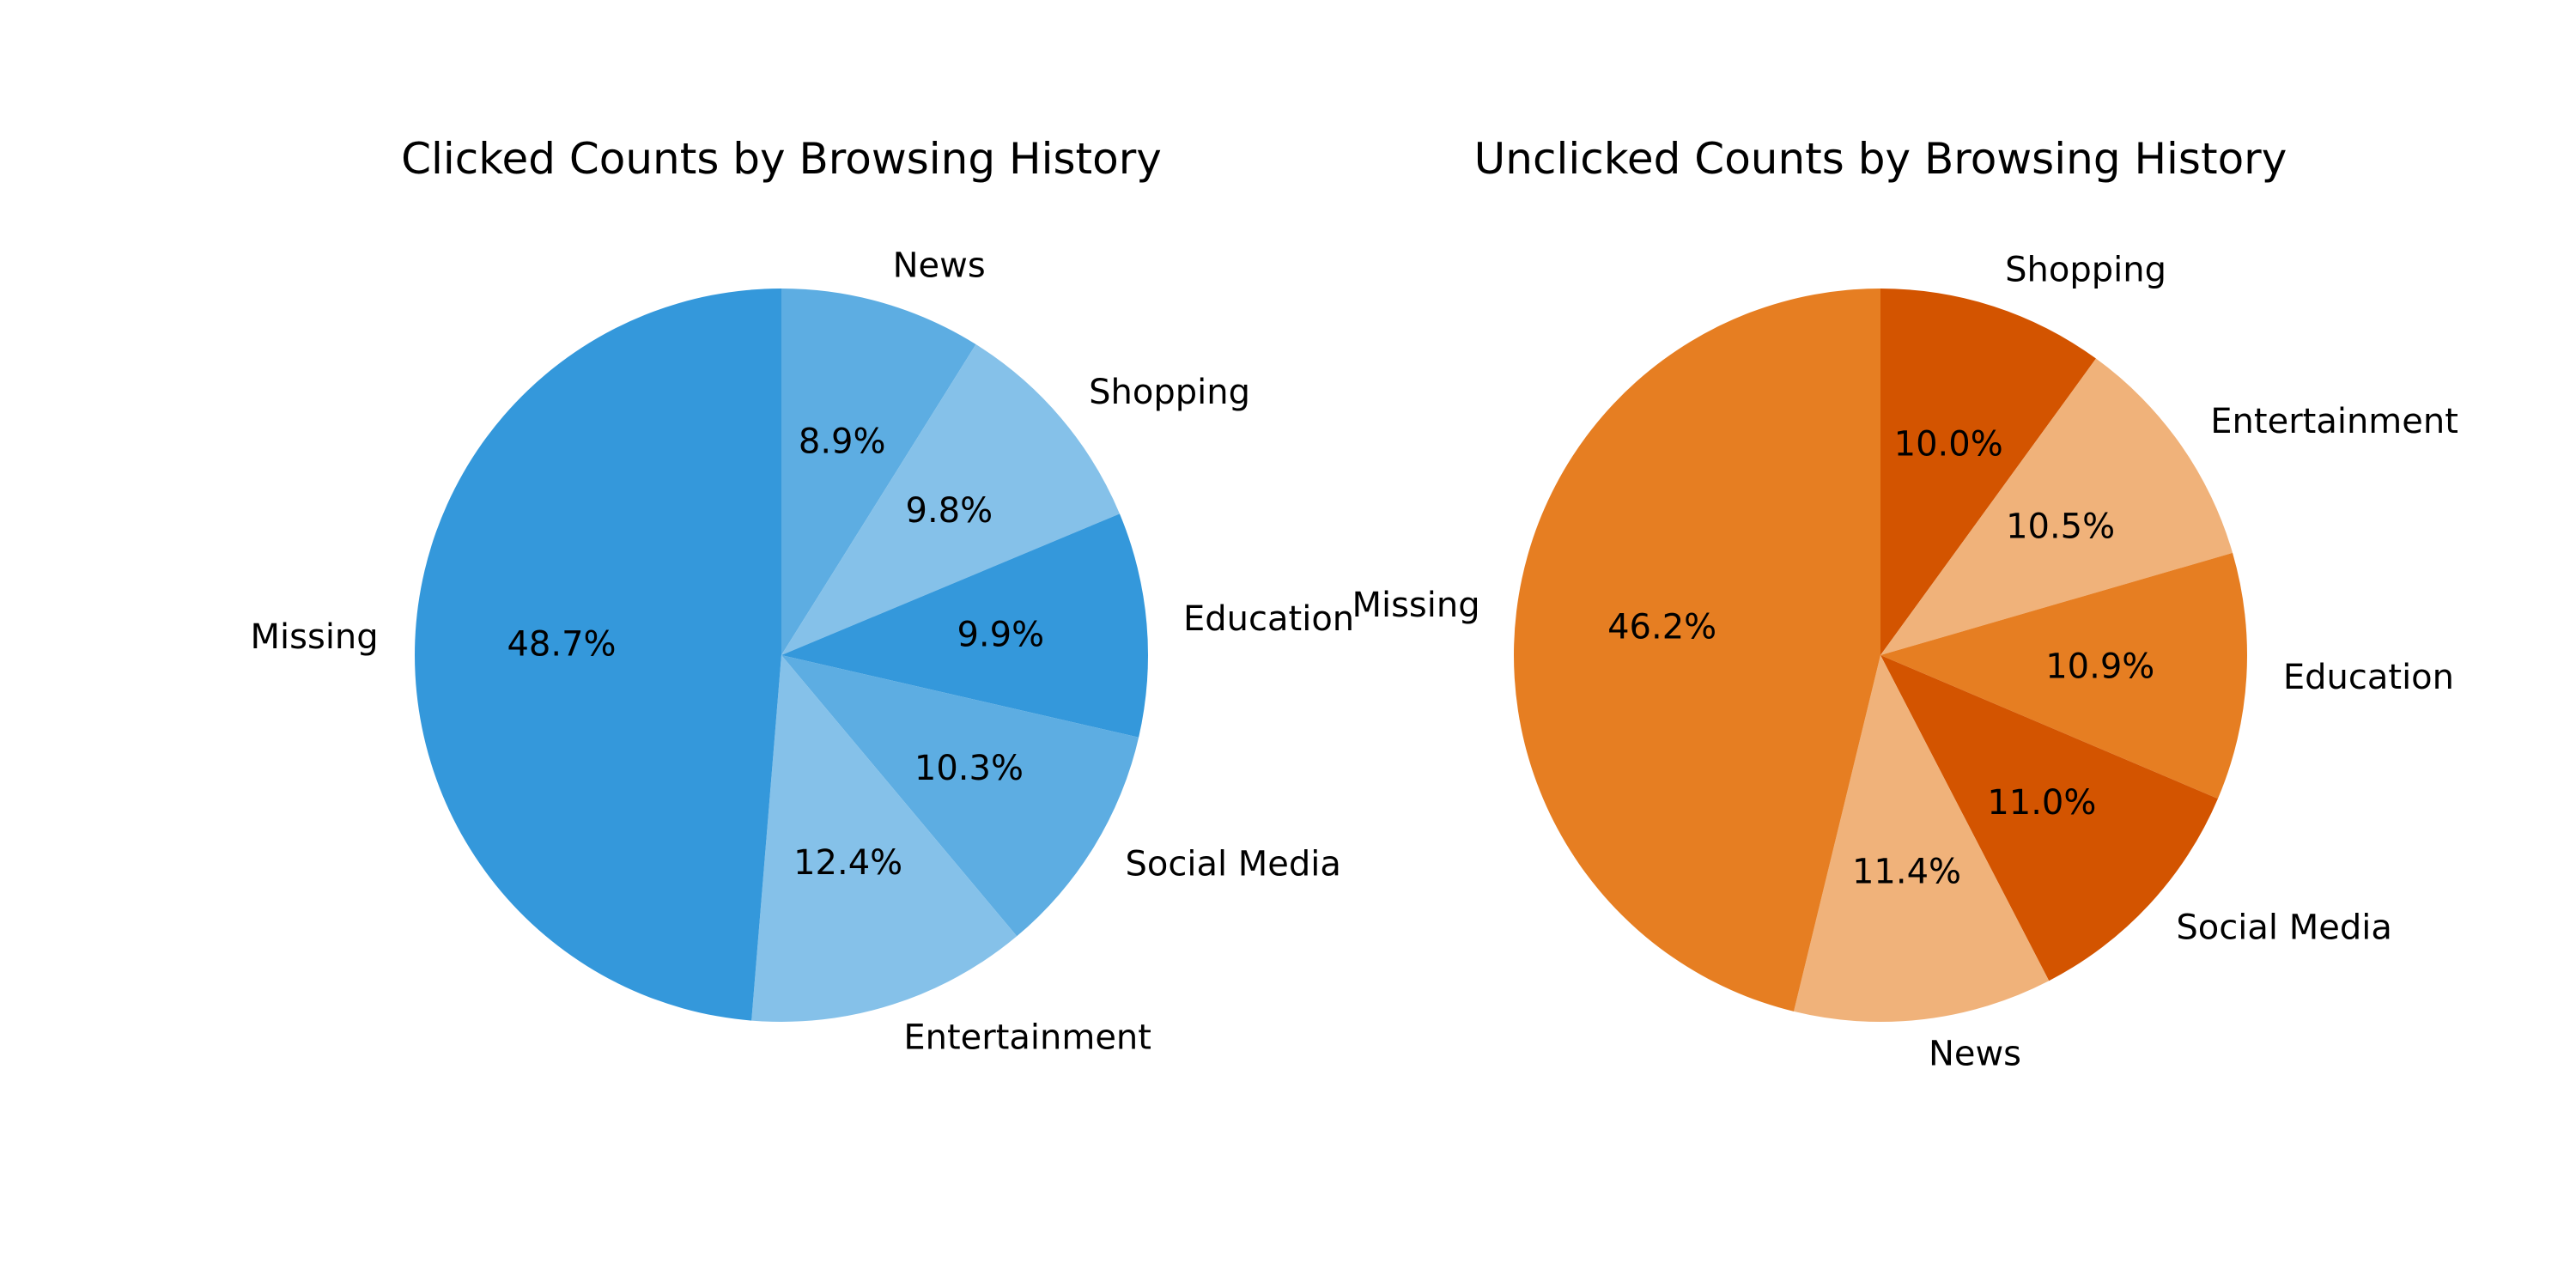 Image resolution: width=2576 pixels, height=1288 pixels. I want to click on slice-percent-shopping: 9.8%, so click(950, 511).